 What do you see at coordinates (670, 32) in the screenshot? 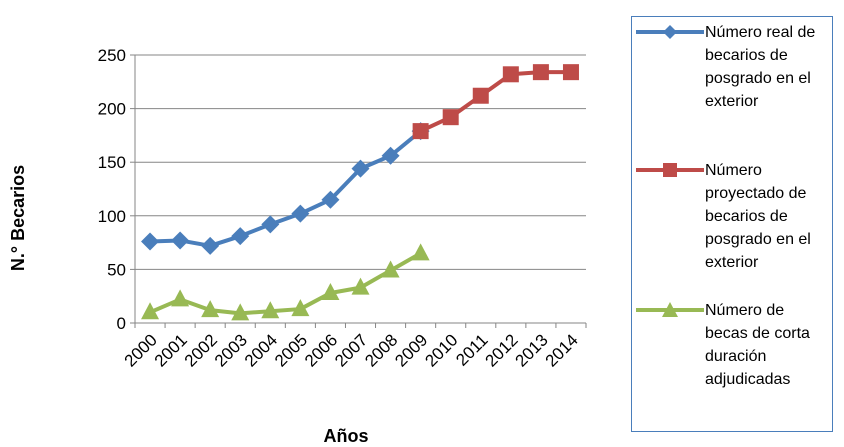
I see `legend-swatch-diamond` at bounding box center [670, 32].